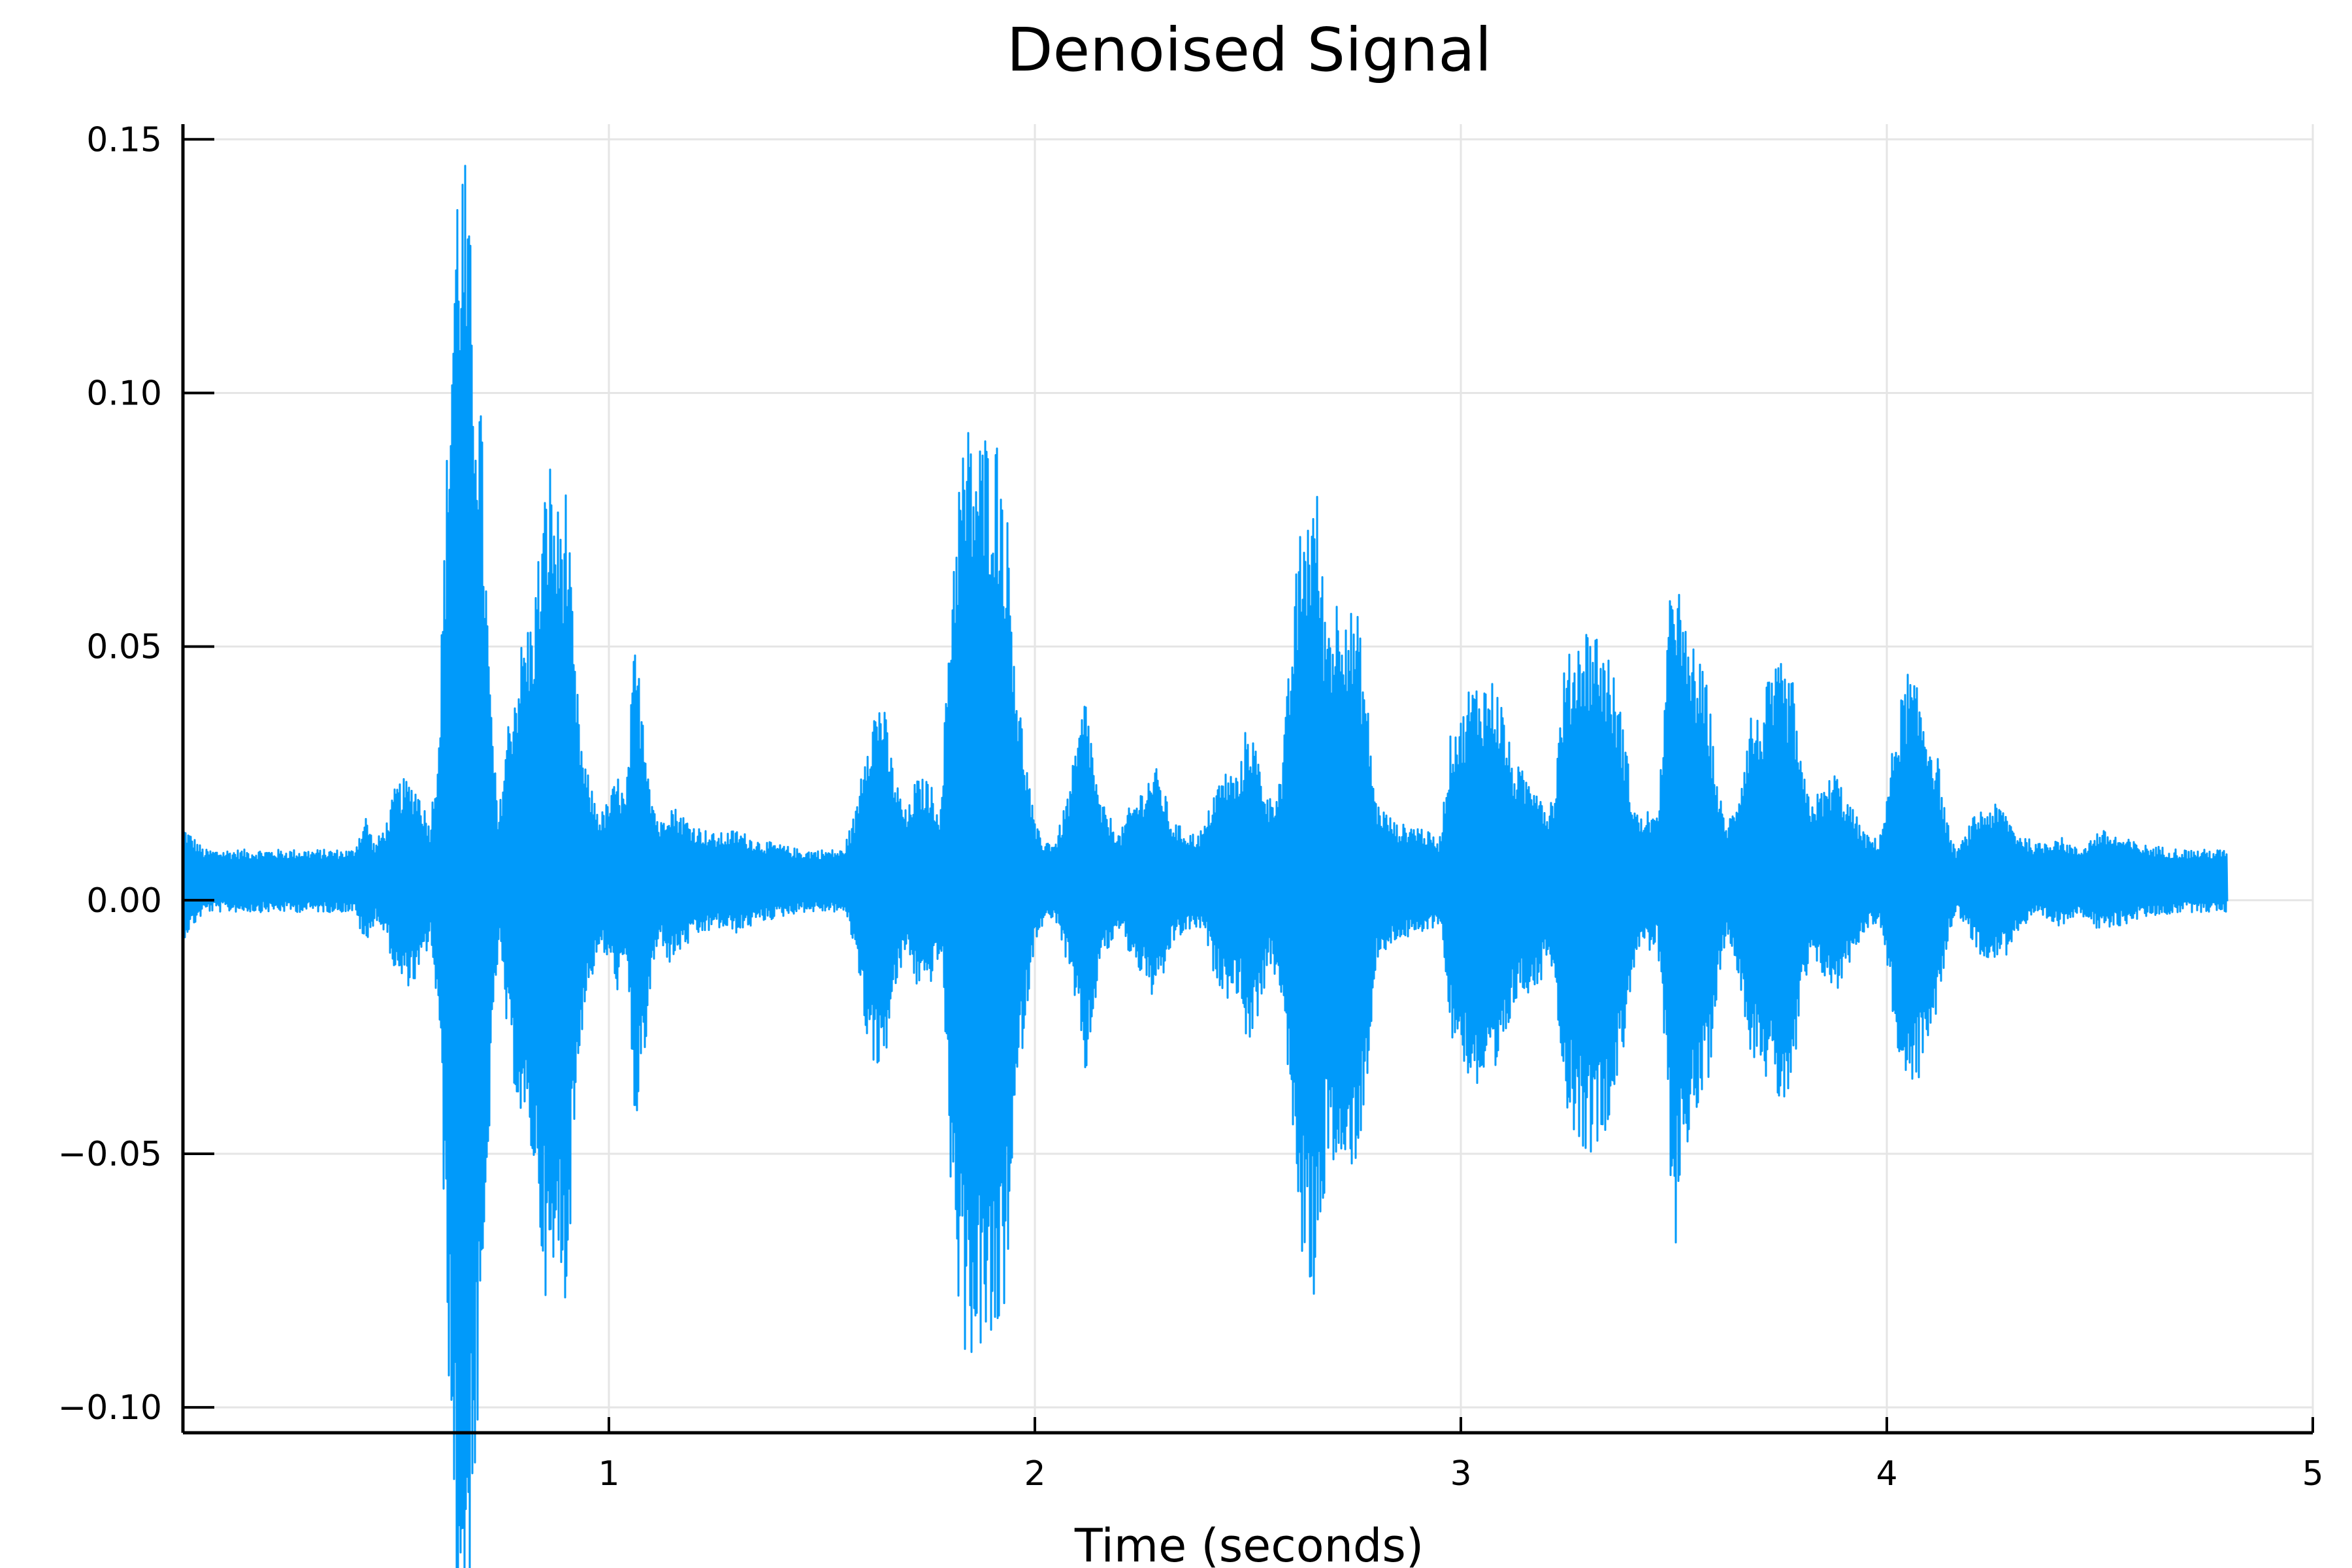 The height and width of the screenshot is (1568, 2352). I want to click on x-tick-label: 3, so click(1460, 1474).